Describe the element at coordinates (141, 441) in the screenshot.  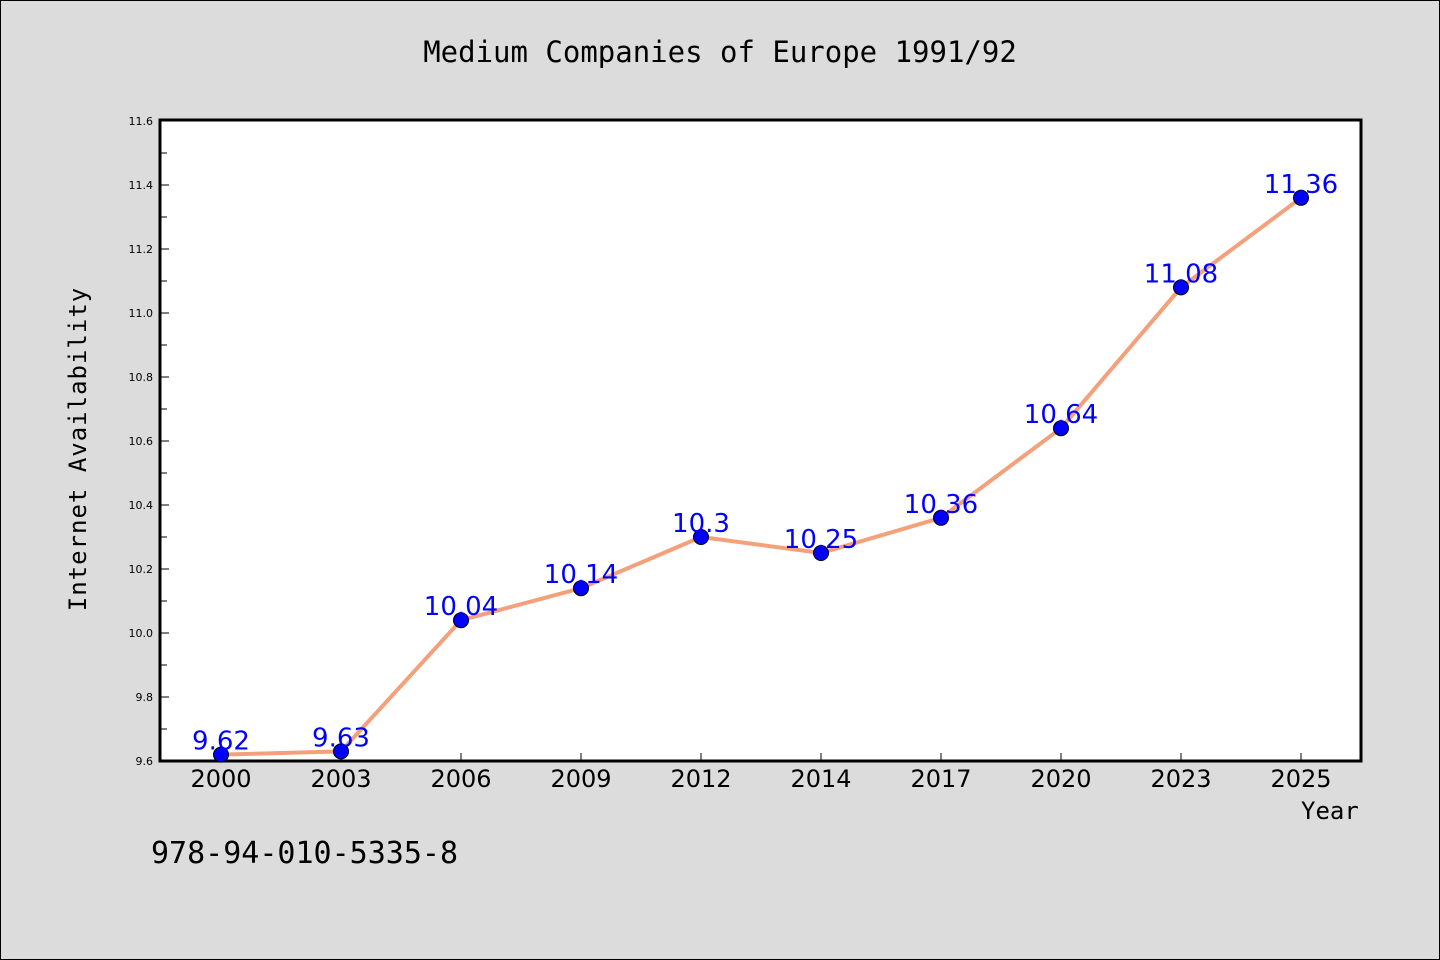
I see `y-tick-label: 10.6` at that location.